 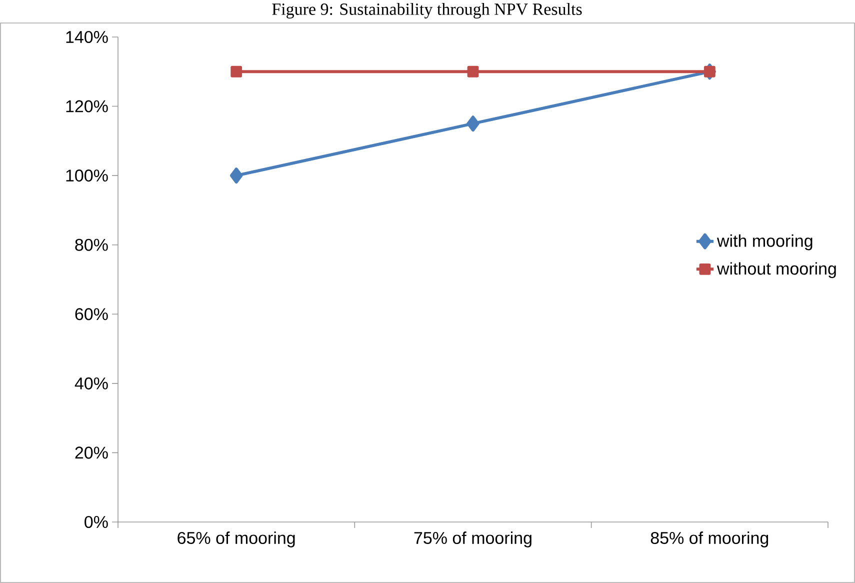 I want to click on y-tick-label: 100%, so click(x=87, y=176).